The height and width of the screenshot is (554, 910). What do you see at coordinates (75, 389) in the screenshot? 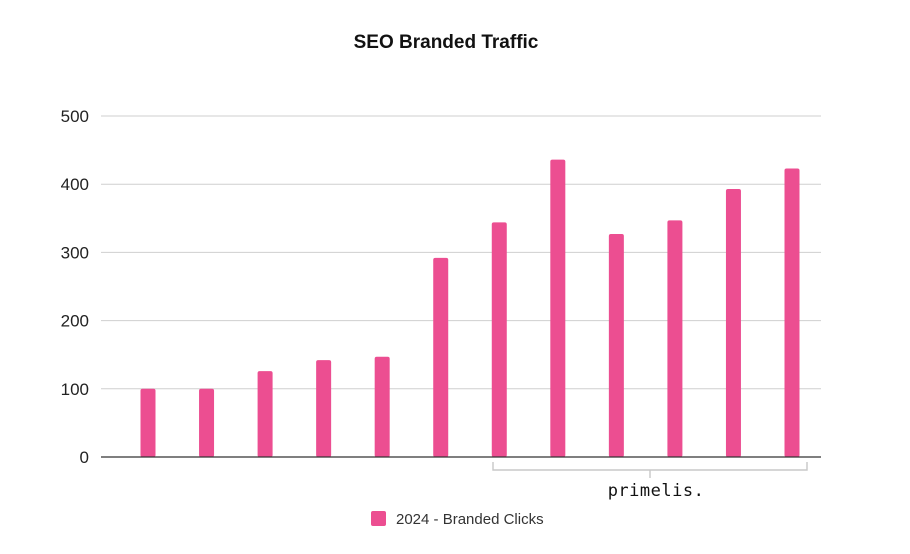
I see `y-tick-label: 100` at bounding box center [75, 389].